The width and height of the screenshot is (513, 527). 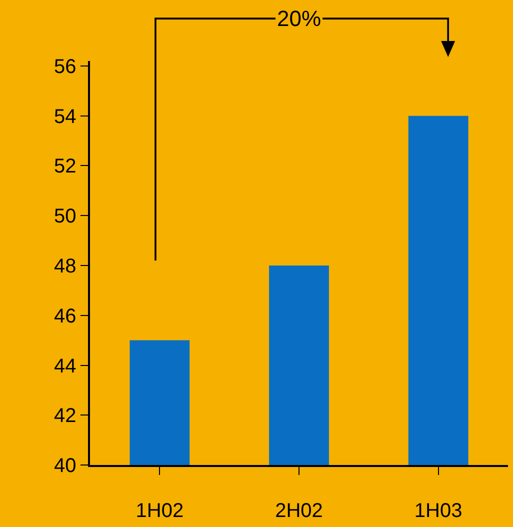 What do you see at coordinates (65, 316) in the screenshot?
I see `y-tick-label: 46` at bounding box center [65, 316].